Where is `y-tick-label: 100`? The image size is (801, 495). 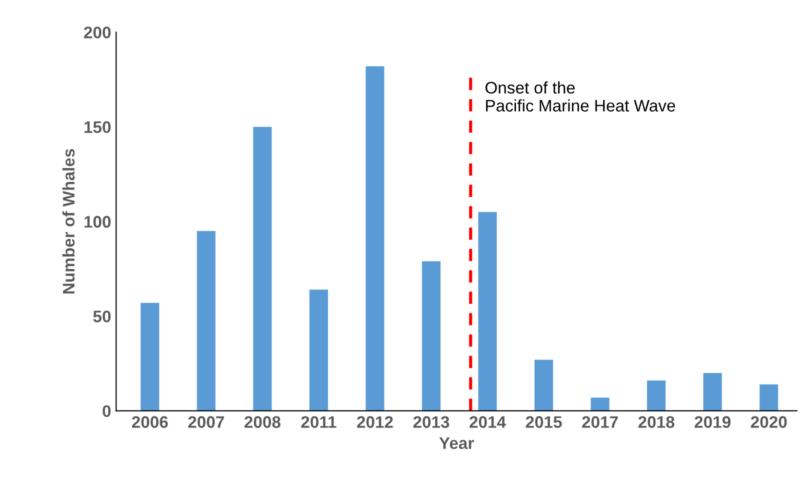 y-tick-label: 100 is located at coordinates (97, 222).